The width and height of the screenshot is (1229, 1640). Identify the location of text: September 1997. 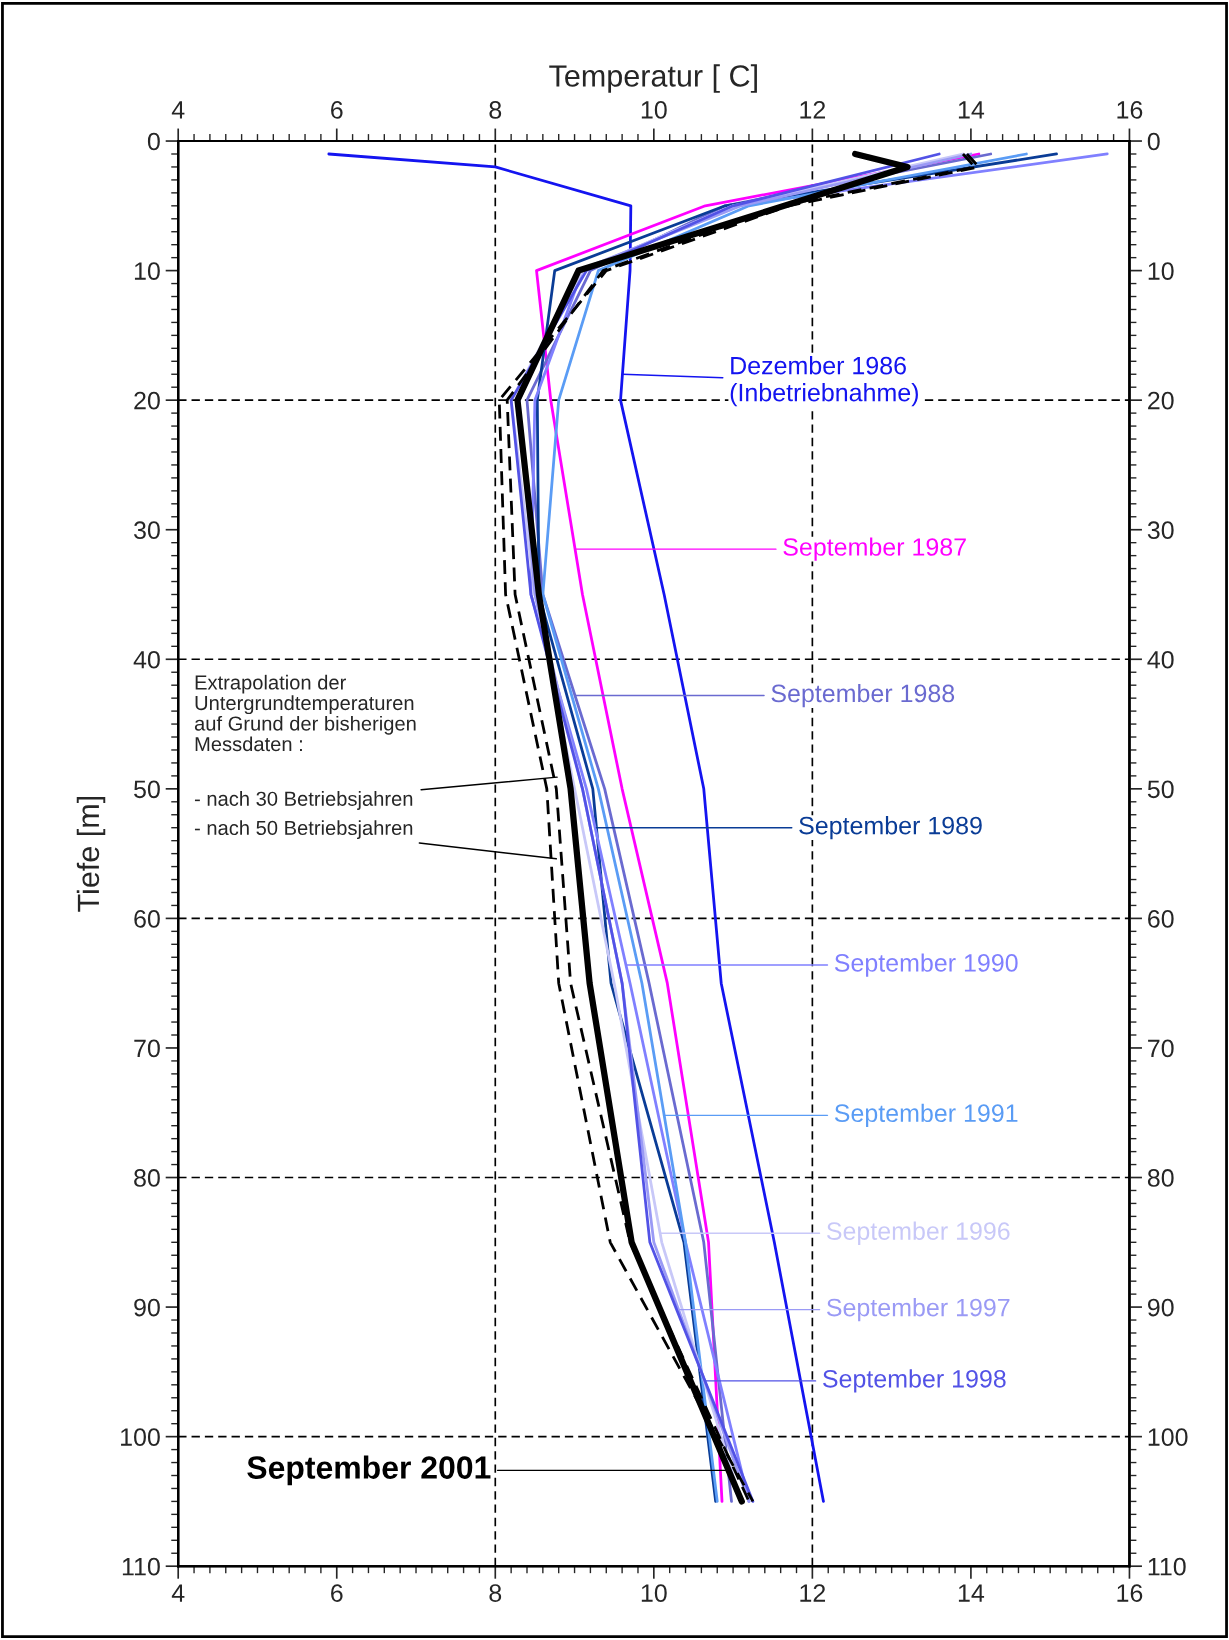
(918, 1310).